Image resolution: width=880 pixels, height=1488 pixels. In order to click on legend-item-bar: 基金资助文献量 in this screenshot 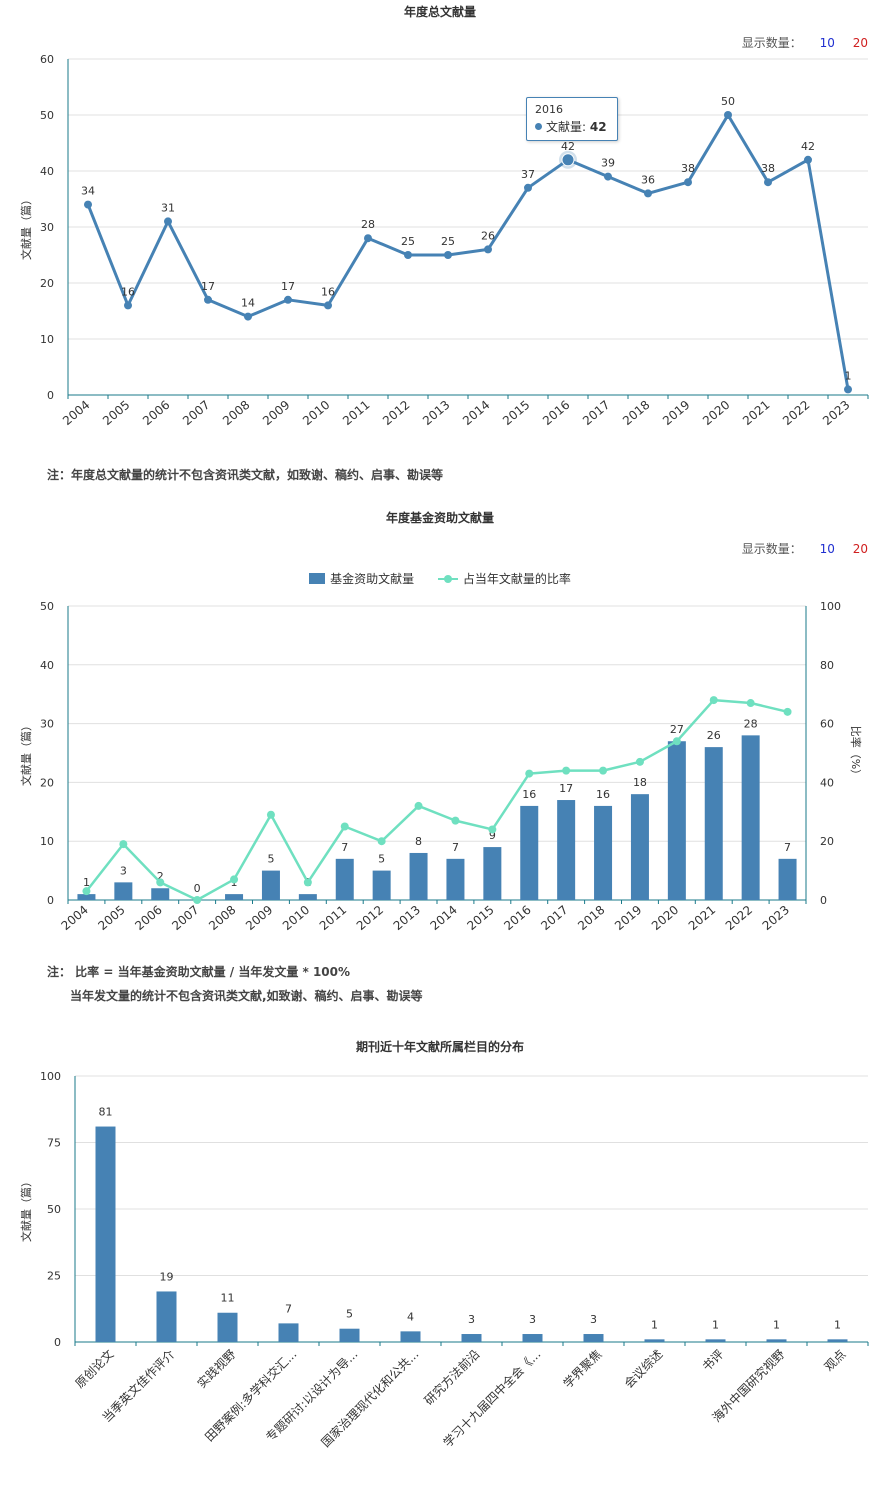, I will do `click(361, 578)`.